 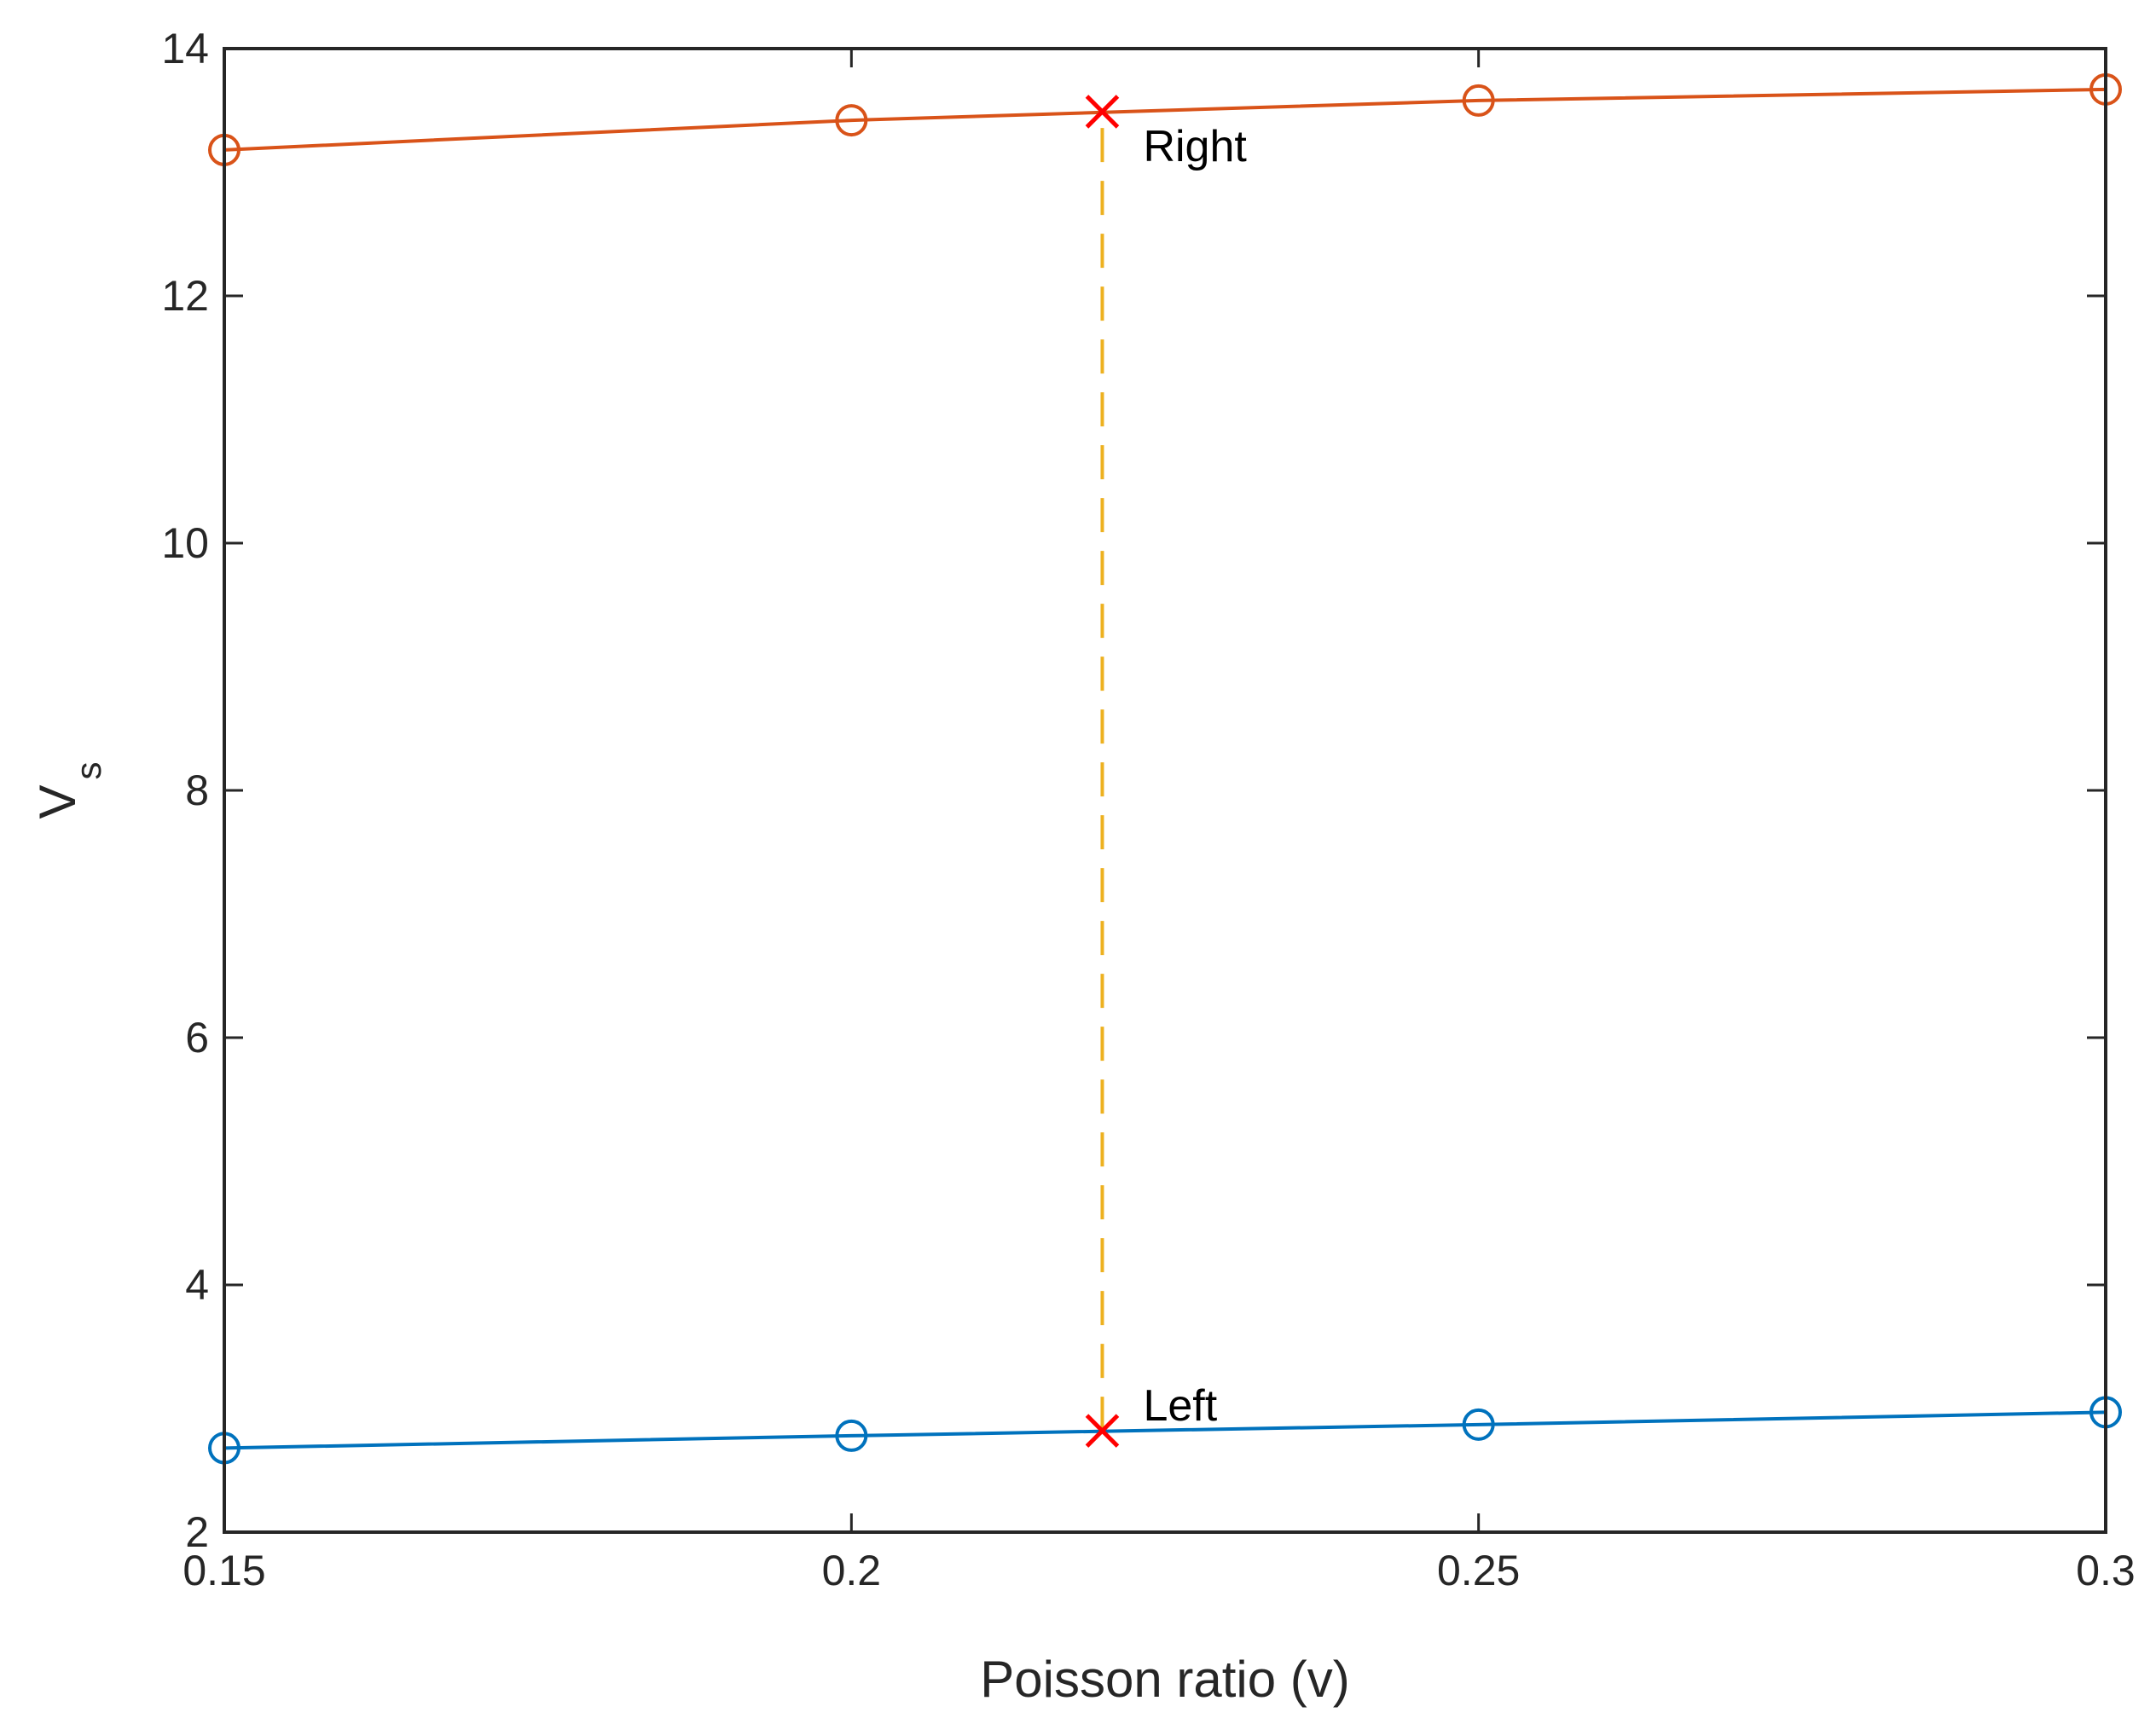 What do you see at coordinates (1478, 1571) in the screenshot?
I see `x-tick-label: 0.25` at bounding box center [1478, 1571].